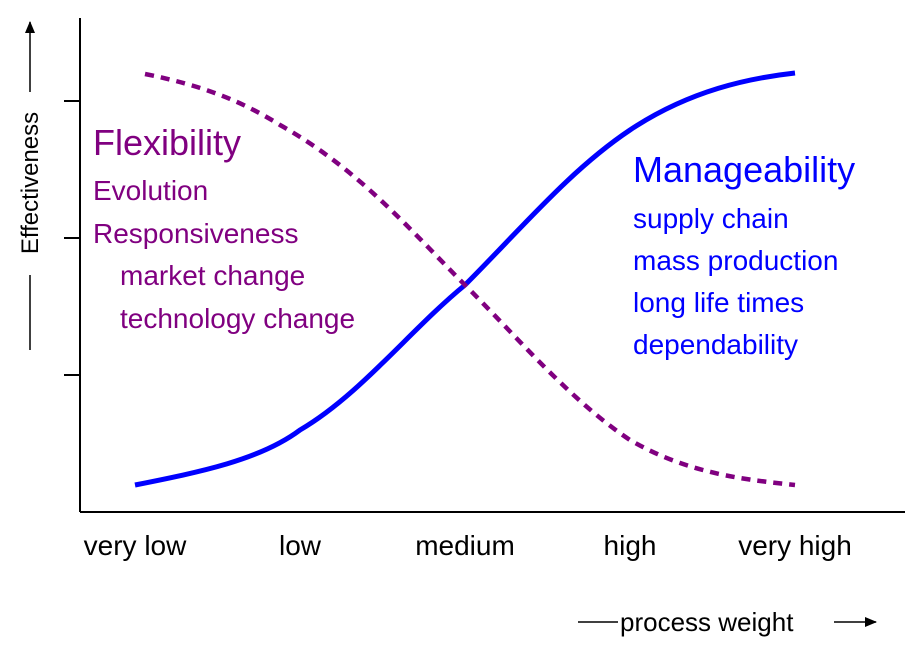 The image size is (920, 660). I want to click on flexibility-item: Evolution, so click(150, 190).